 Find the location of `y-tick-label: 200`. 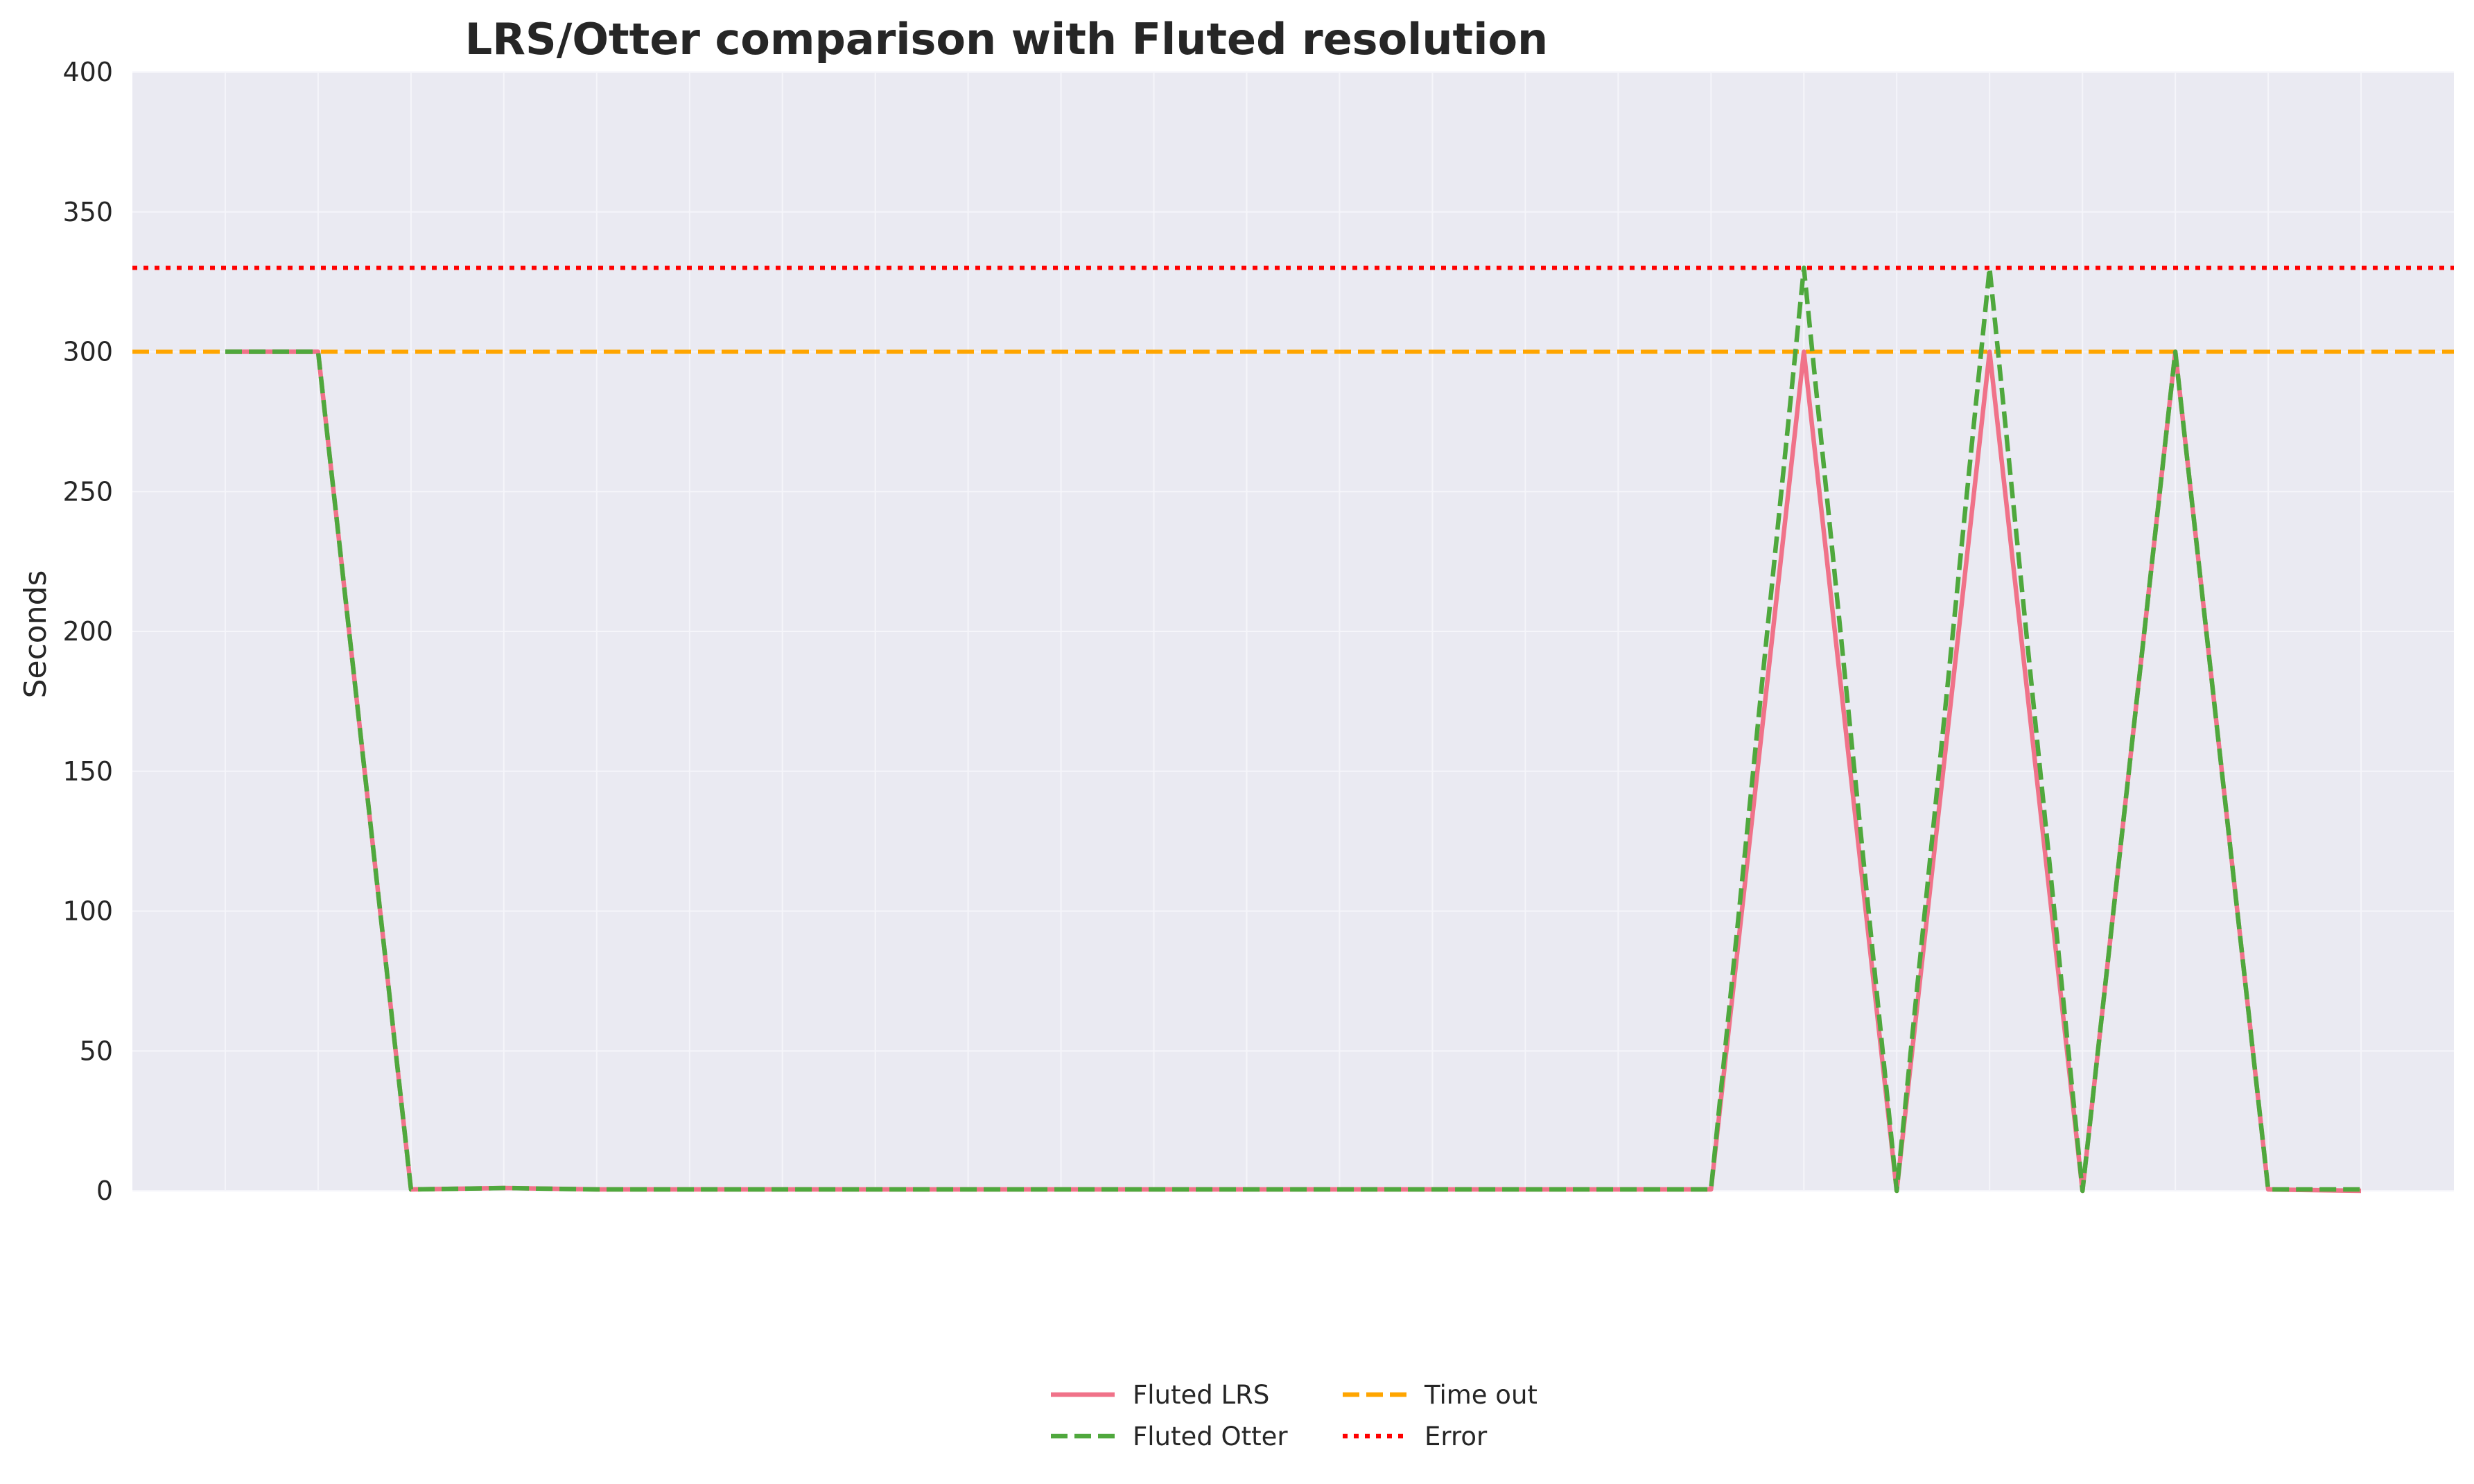

y-tick-label: 200 is located at coordinates (87, 631).